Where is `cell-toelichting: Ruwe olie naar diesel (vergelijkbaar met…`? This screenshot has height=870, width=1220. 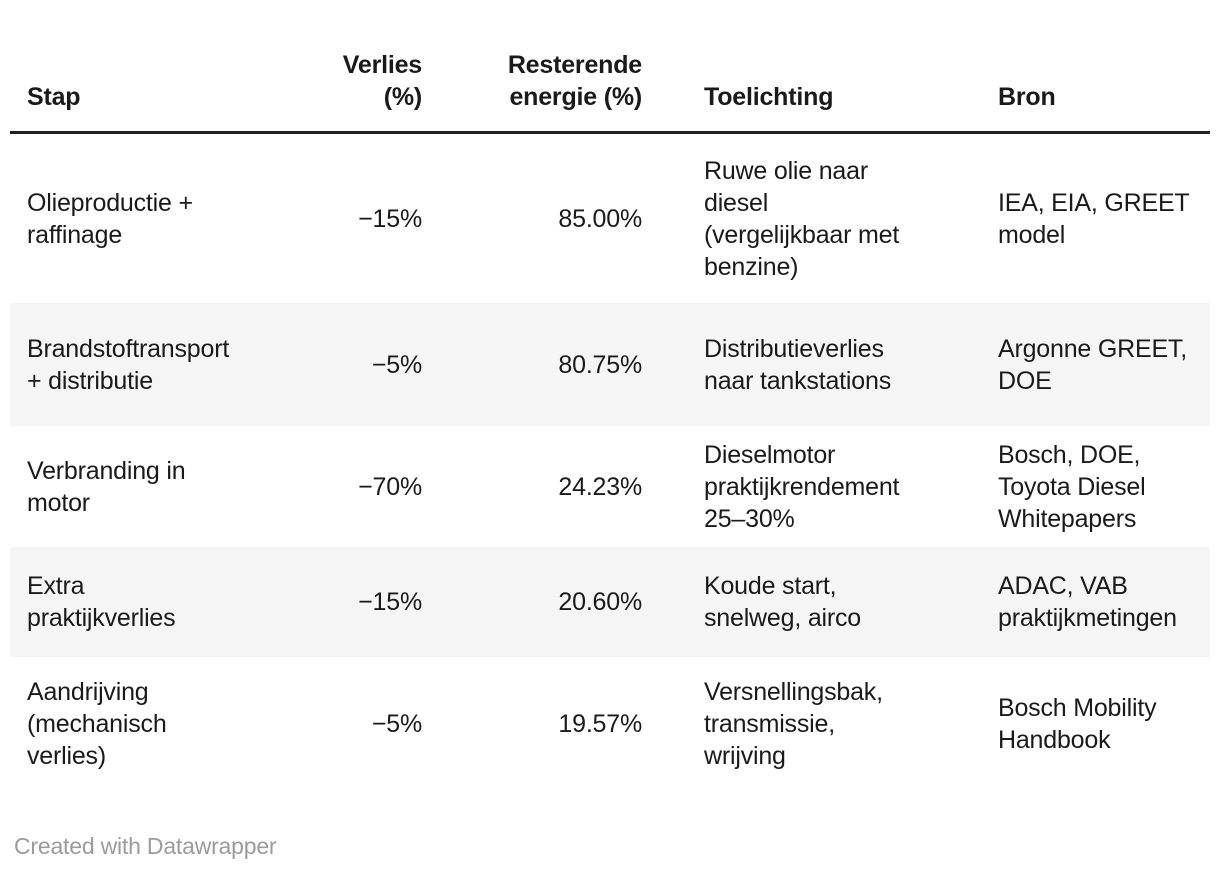 cell-toelichting: Ruwe olie naar diesel (vergelijkbaar met… is located at coordinates (802, 218).